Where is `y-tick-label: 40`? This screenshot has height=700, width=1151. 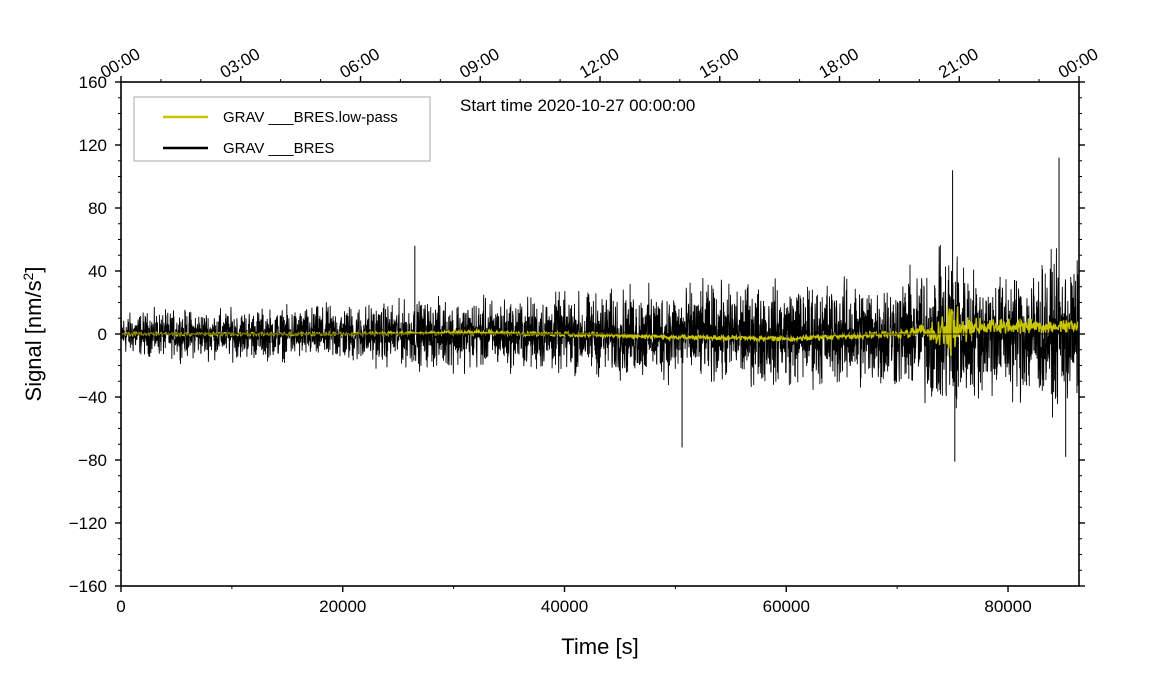
y-tick-label: 40 is located at coordinates (97, 271).